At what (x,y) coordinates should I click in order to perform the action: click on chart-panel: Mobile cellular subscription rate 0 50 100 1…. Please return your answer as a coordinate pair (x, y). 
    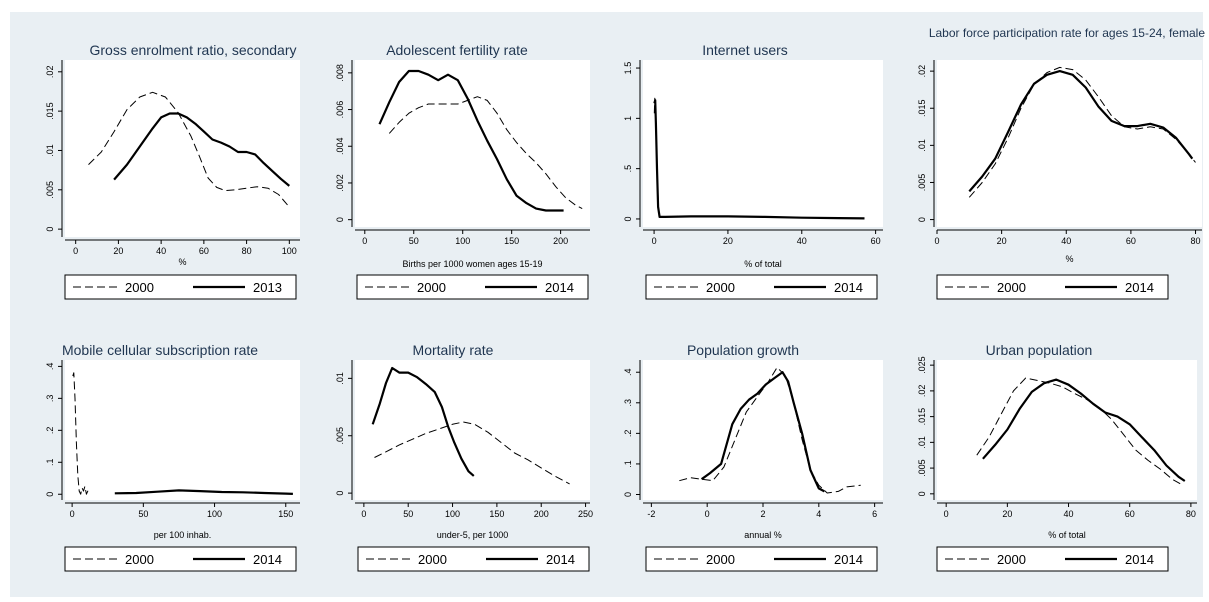
    Looking at the image, I should click on (172, 457).